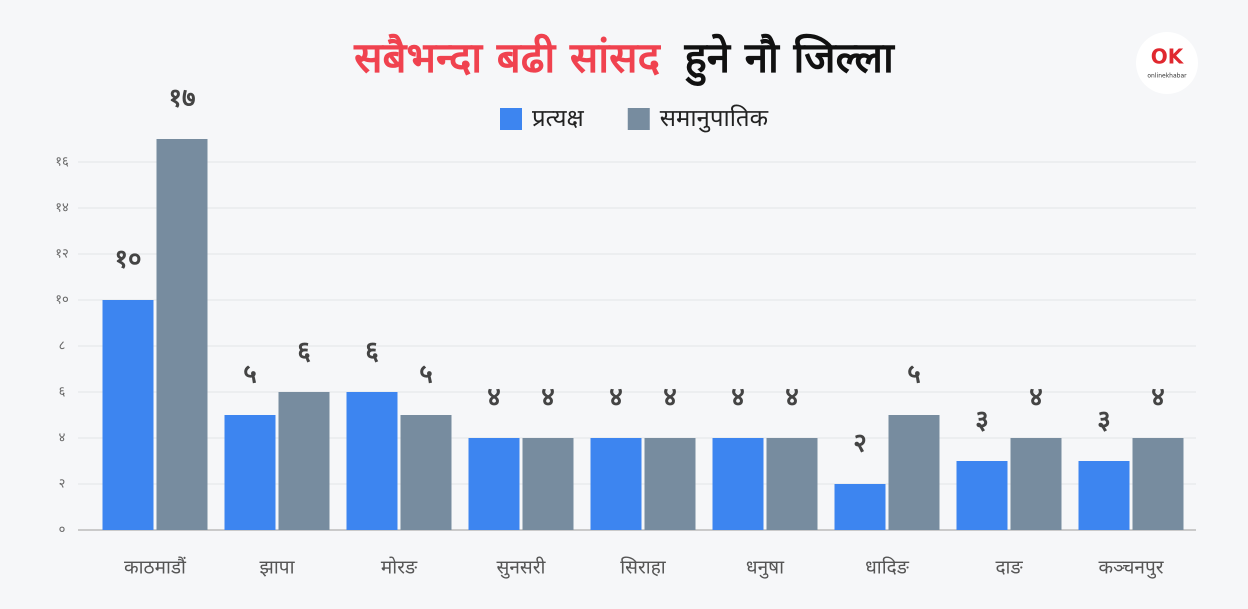  What do you see at coordinates (62, 530) in the screenshot?
I see `y-tick-label: ०` at bounding box center [62, 530].